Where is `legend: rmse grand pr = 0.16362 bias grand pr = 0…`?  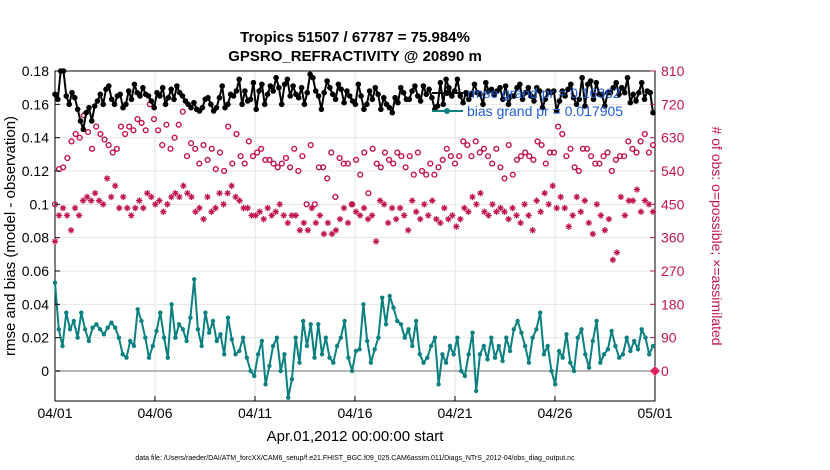 legend: rmse grand pr = 0.16362 bias grand pr = 0… is located at coordinates (527, 102).